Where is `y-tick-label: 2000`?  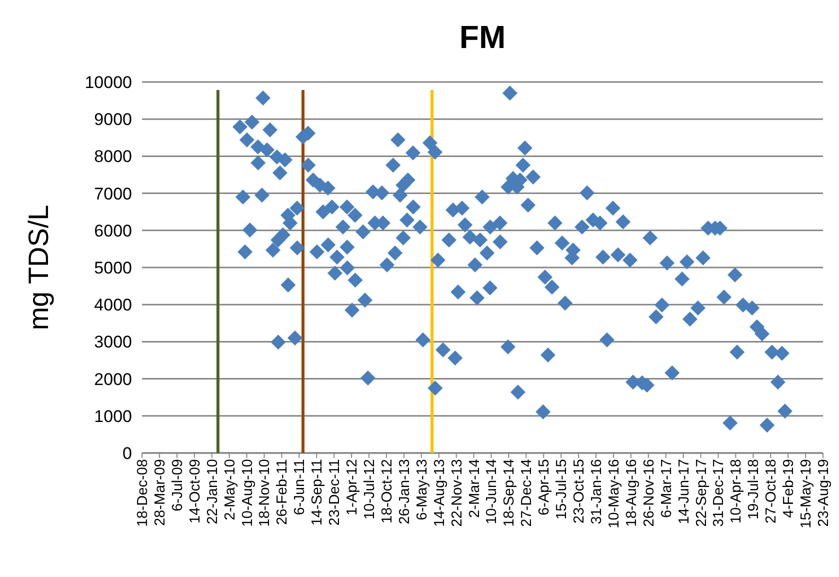 y-tick-label: 2000 is located at coordinates (113, 379).